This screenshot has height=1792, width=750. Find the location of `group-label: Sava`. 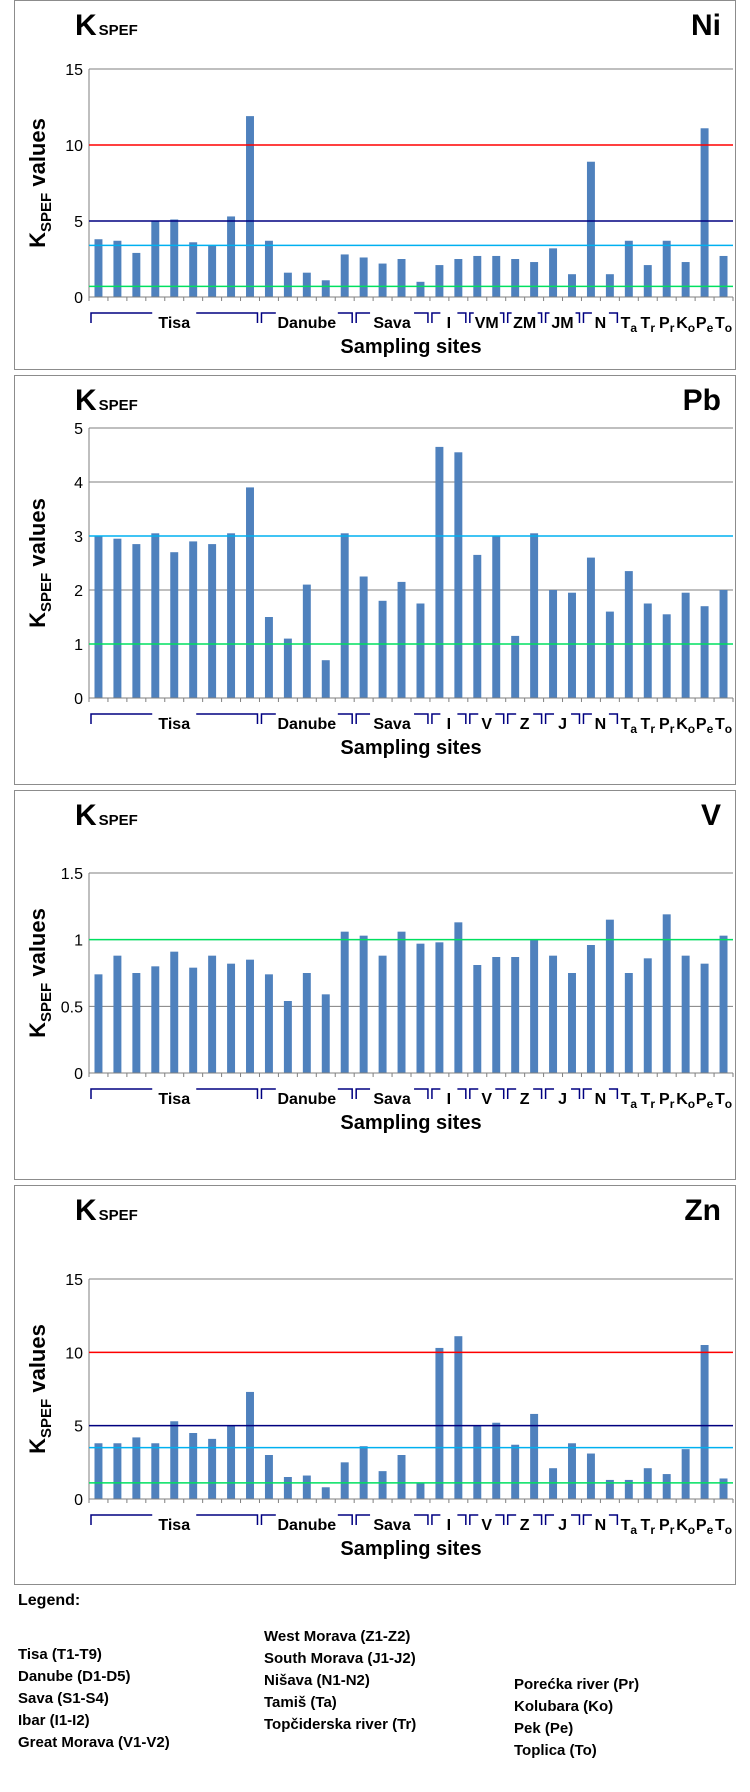

group-label: Sava is located at coordinates (391, 1525).